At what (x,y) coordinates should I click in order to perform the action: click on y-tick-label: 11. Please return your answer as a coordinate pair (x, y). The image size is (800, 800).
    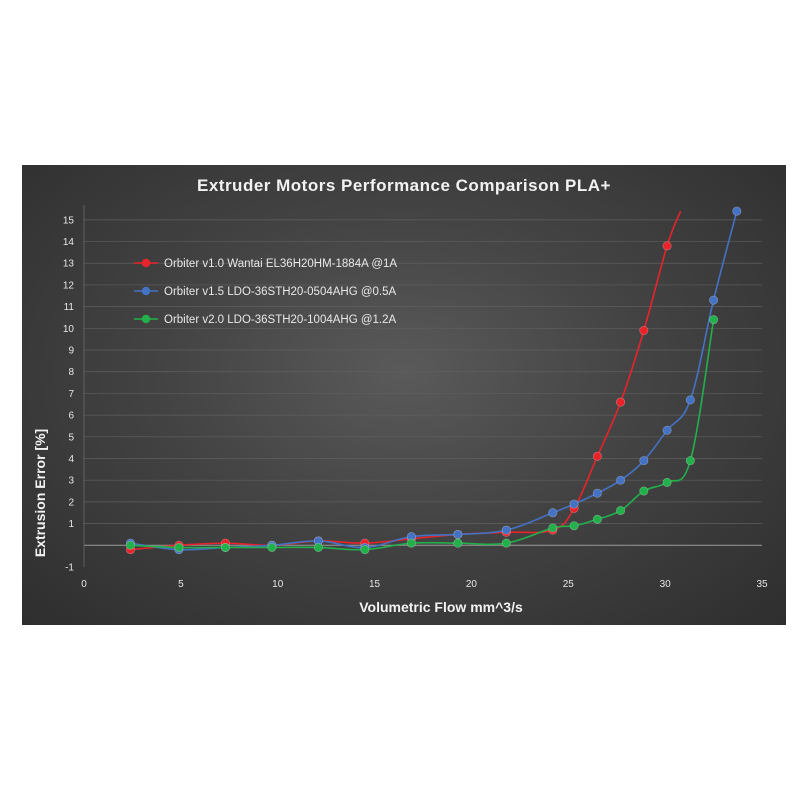
    Looking at the image, I should click on (69, 307).